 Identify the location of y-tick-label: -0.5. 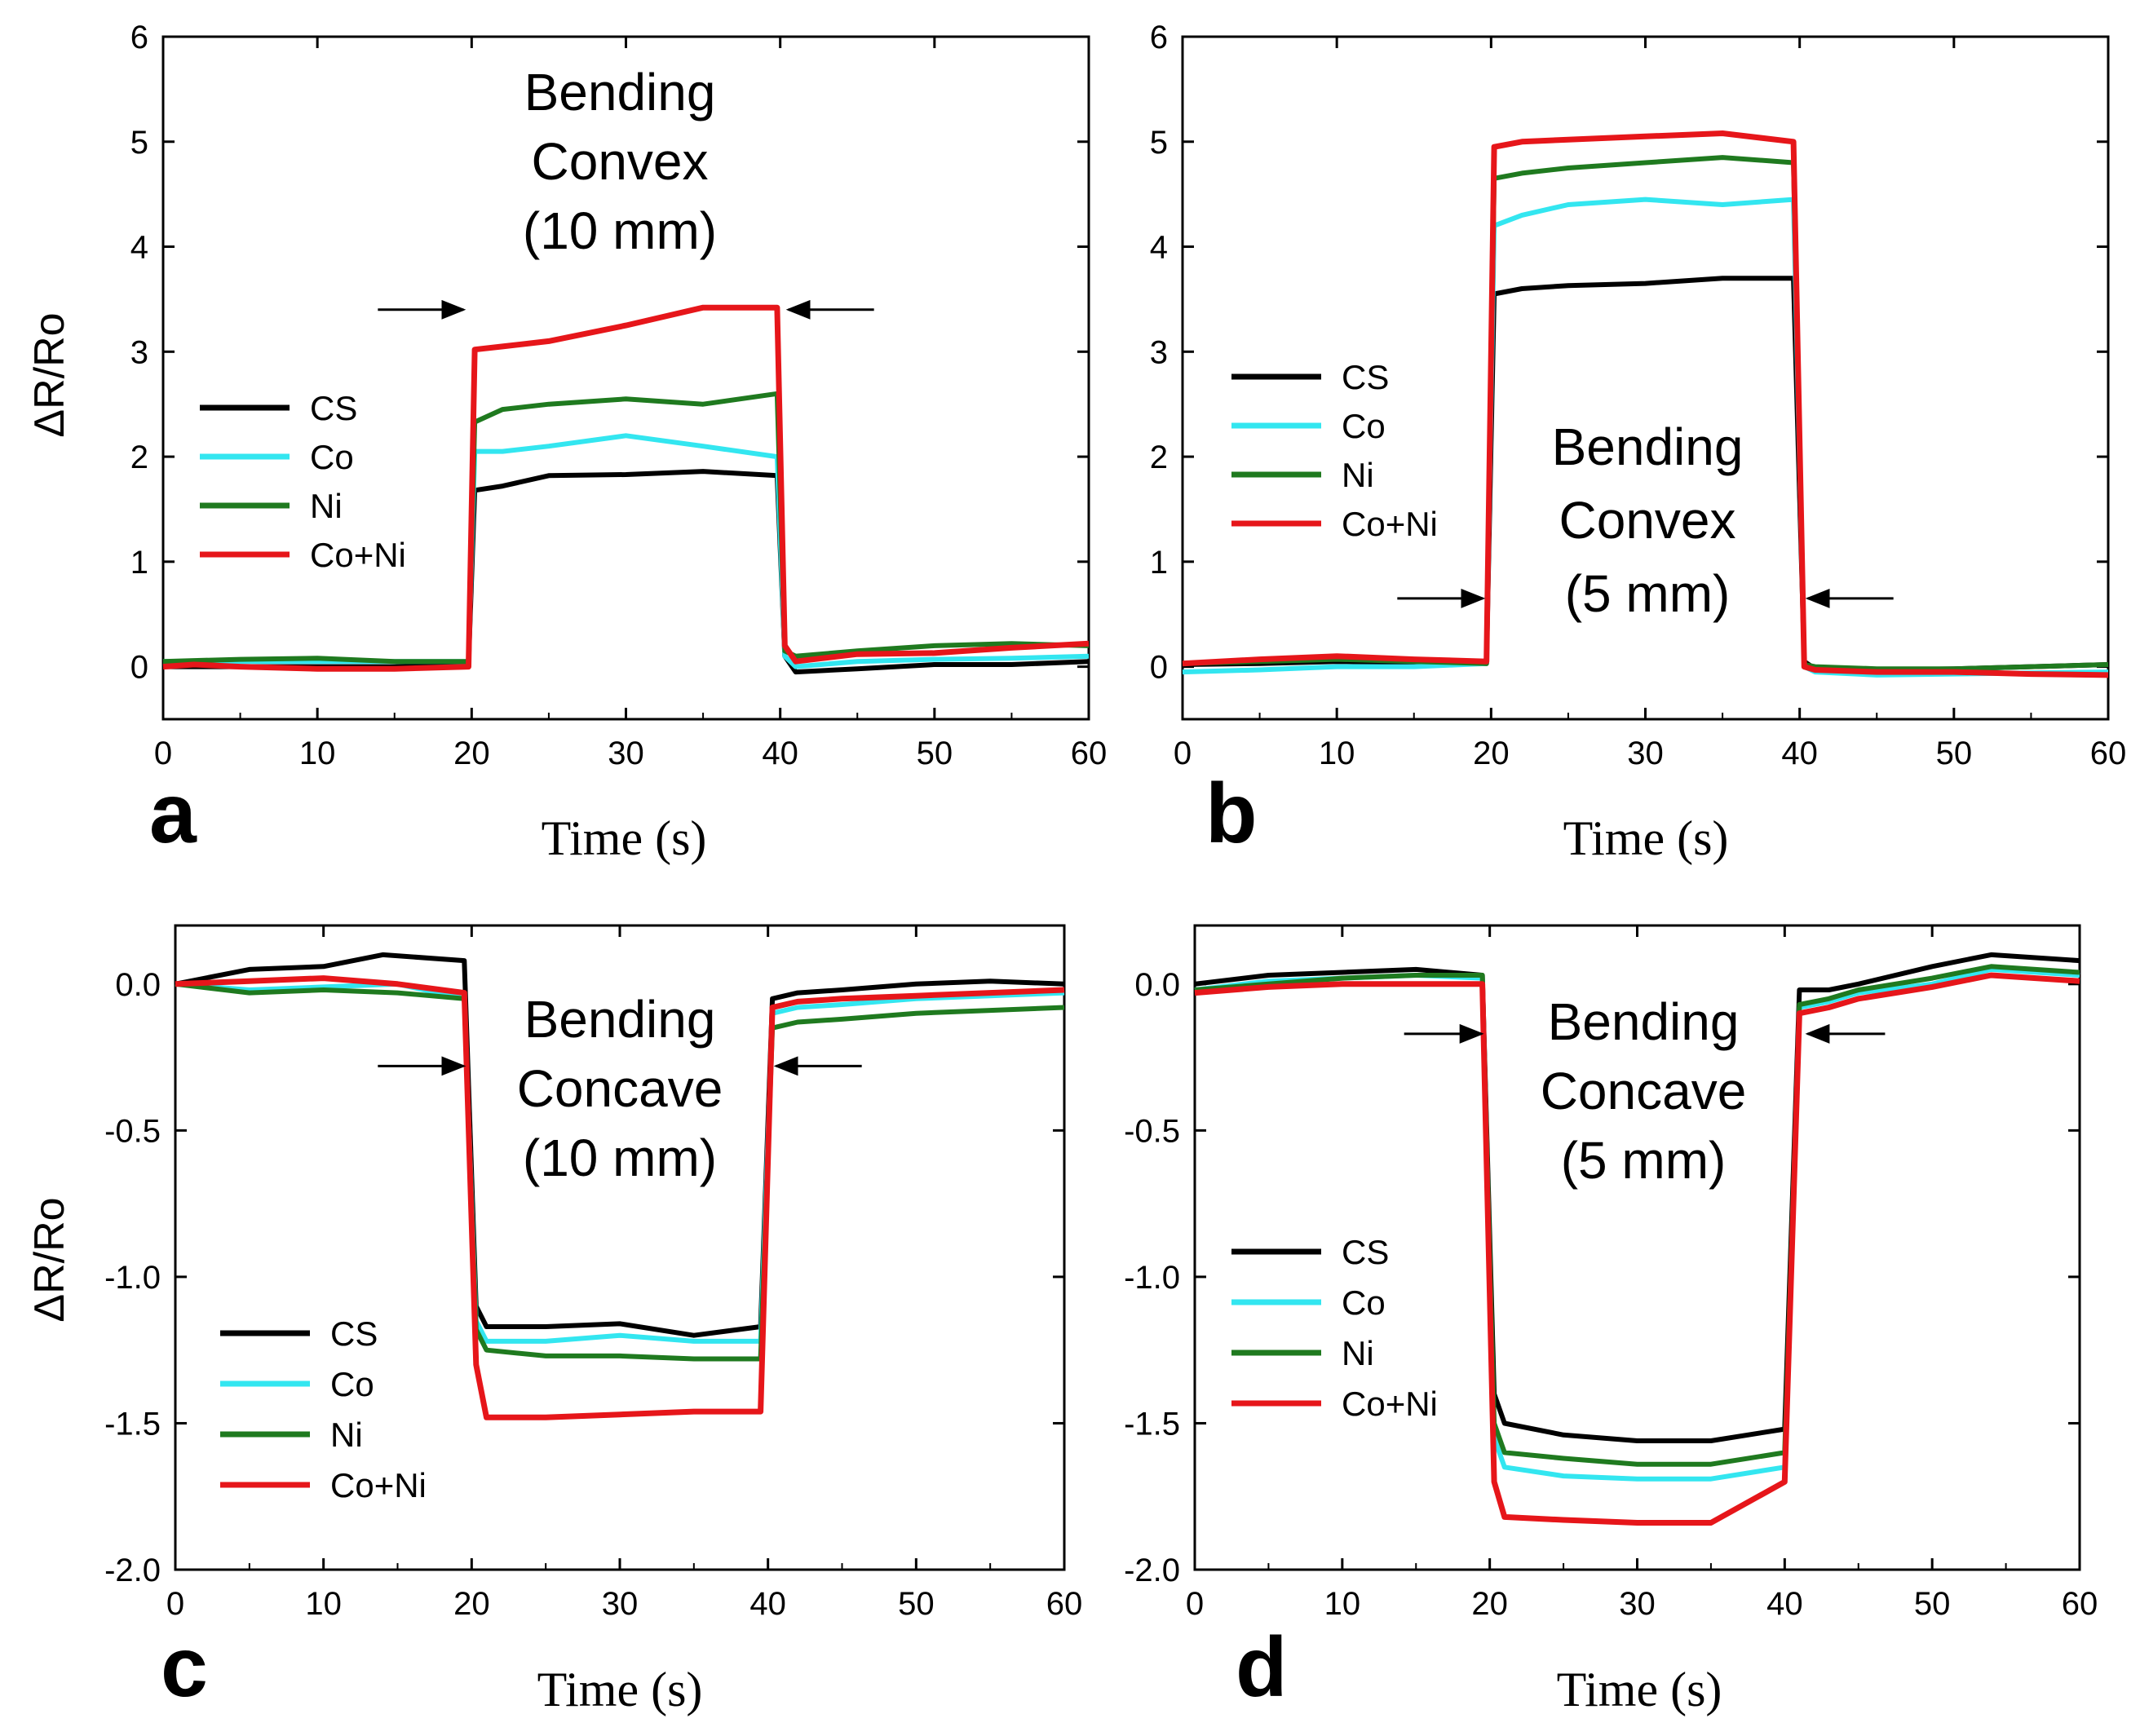
(132, 1131).